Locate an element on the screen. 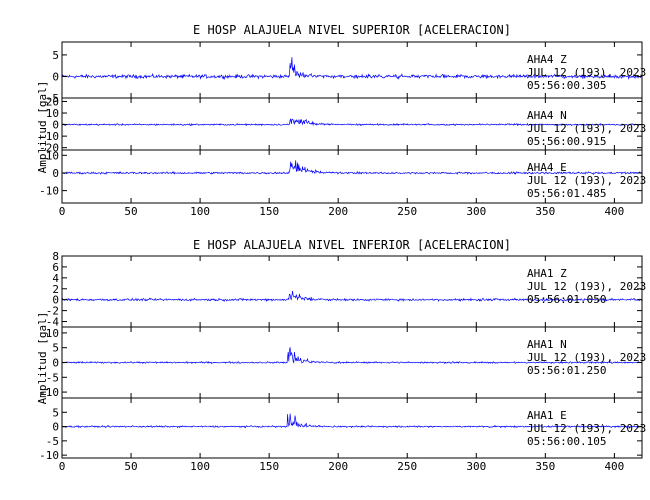 The image size is (650, 500). time-label: 05:56:00.305 is located at coordinates (566, 85).